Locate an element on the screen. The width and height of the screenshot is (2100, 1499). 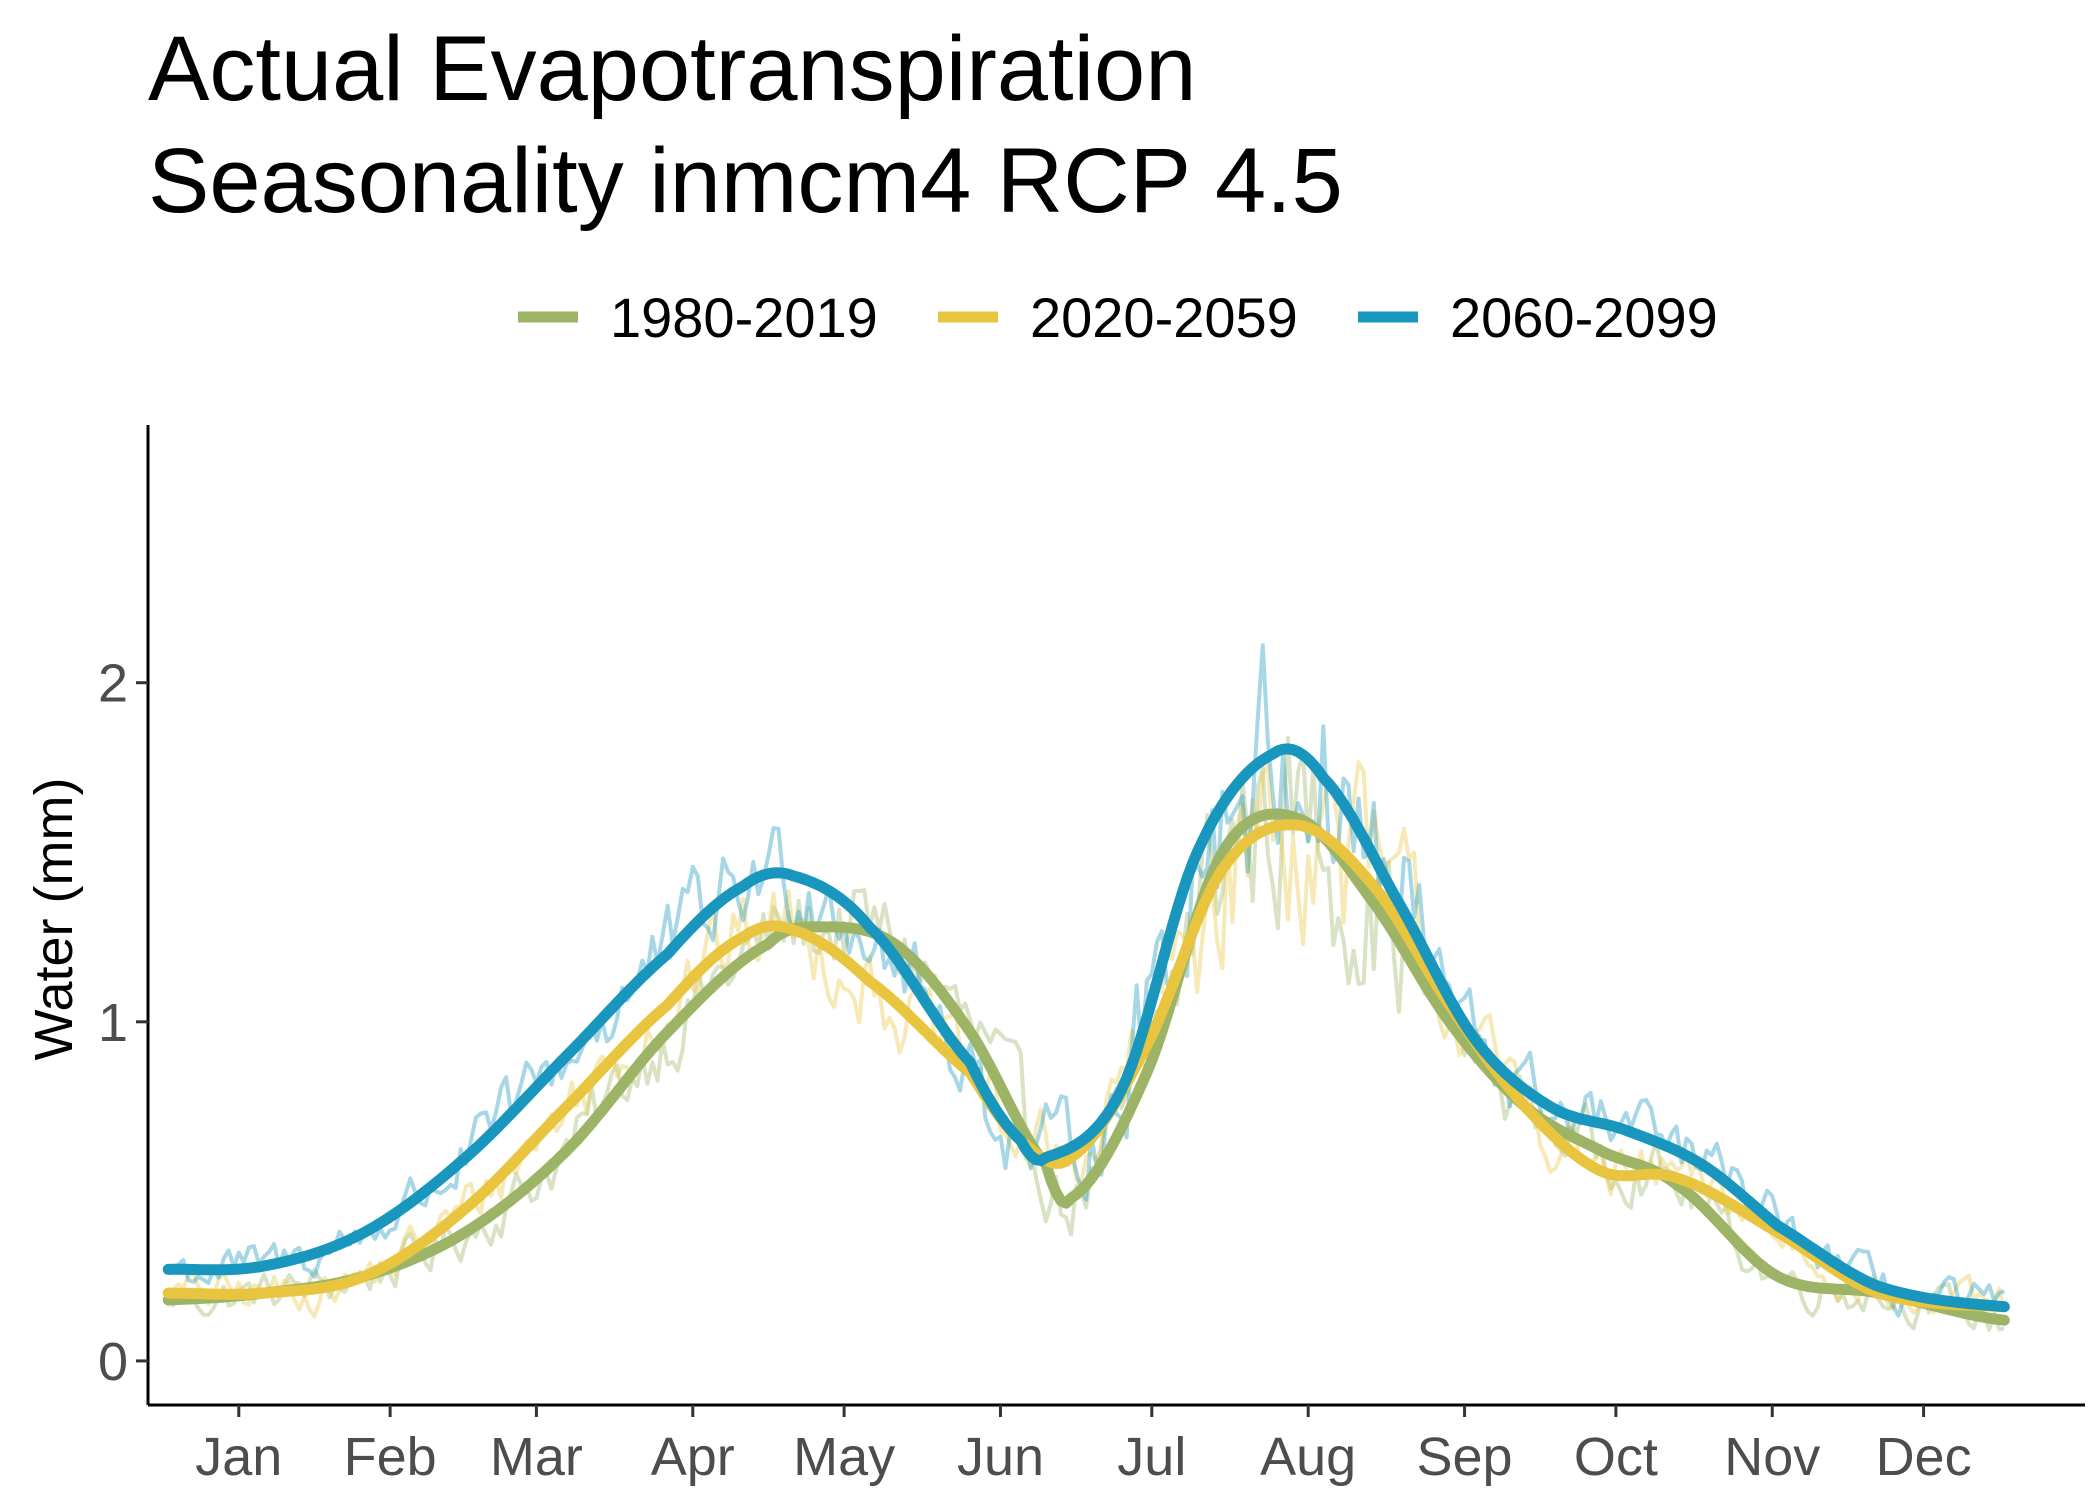
y-axis-title: Water (mm) is located at coordinates (54, 919).